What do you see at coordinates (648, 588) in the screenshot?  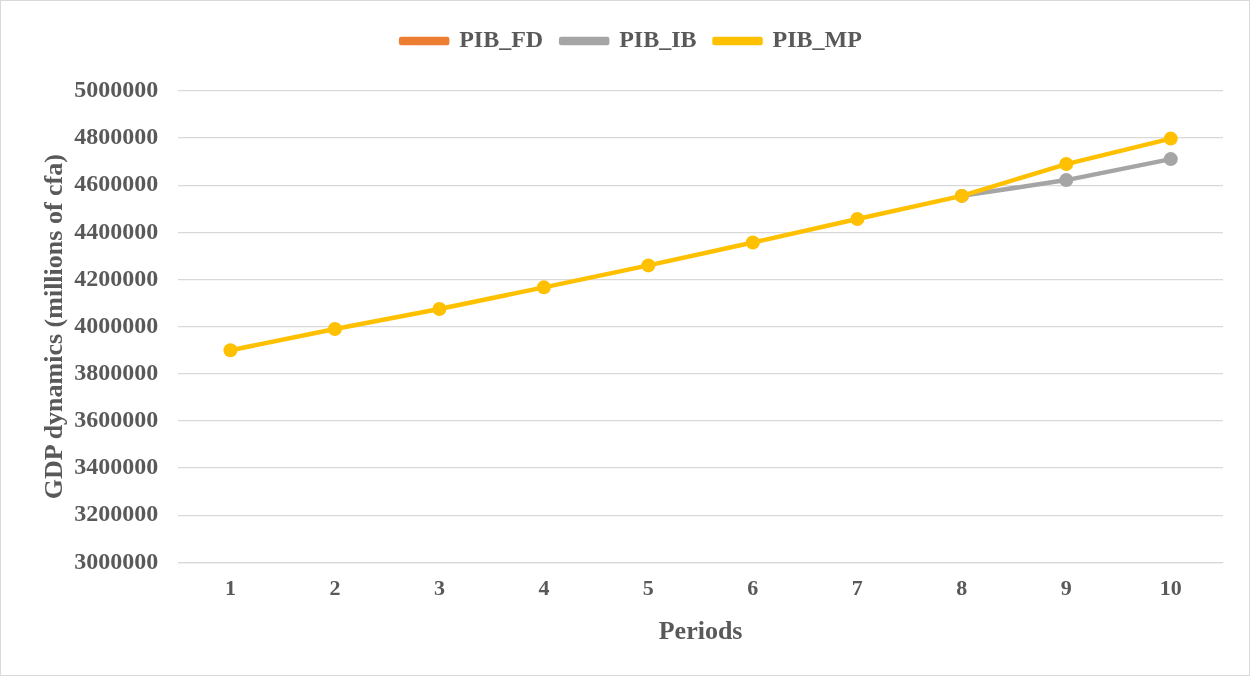 I see `x-tick-label: 5` at bounding box center [648, 588].